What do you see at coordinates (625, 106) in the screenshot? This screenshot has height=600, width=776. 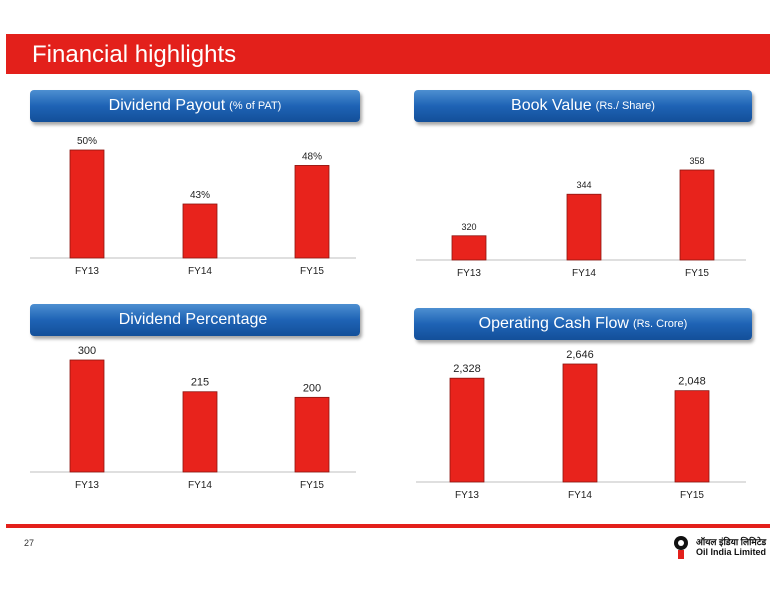 I see `panel-unit: (Rs./ Share)` at bounding box center [625, 106].